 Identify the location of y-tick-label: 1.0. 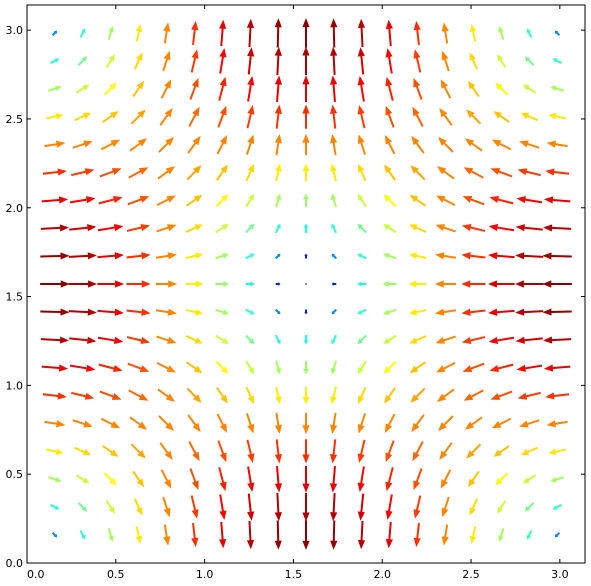
(15, 385).